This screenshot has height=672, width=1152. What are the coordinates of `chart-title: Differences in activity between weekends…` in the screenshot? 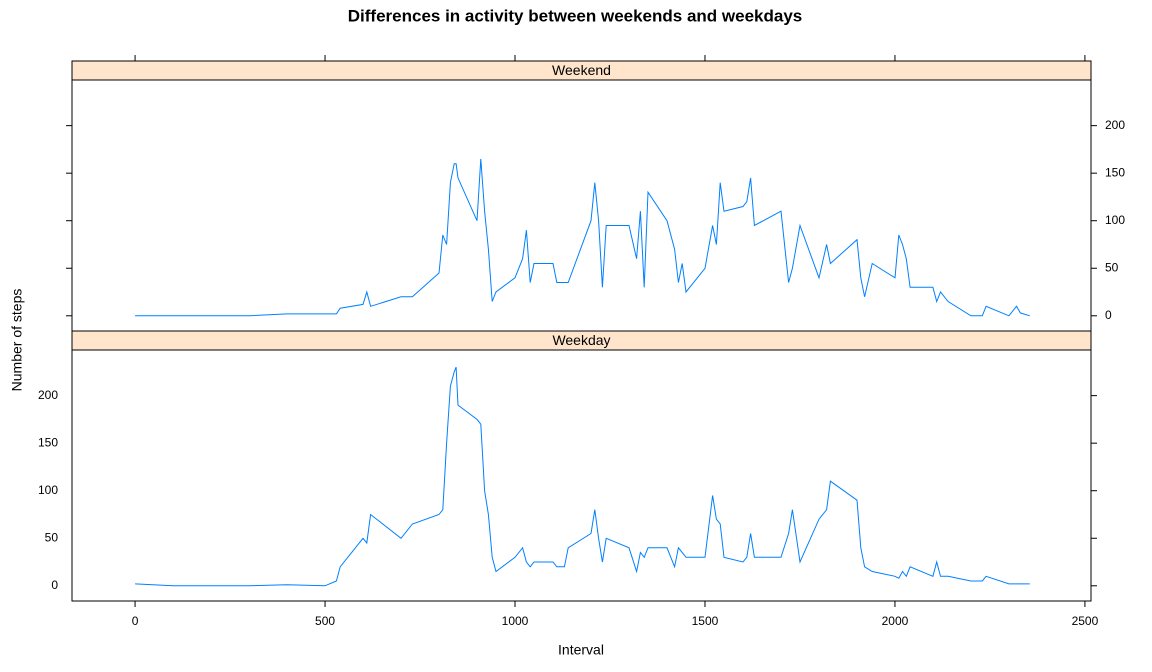 It's located at (575, 15).